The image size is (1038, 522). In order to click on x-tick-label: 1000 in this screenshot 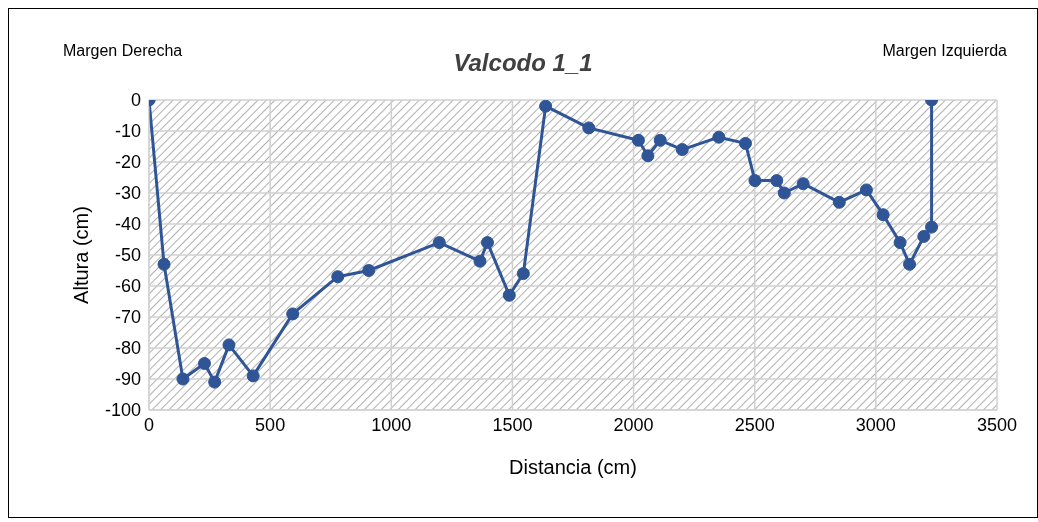, I will do `click(391, 424)`.